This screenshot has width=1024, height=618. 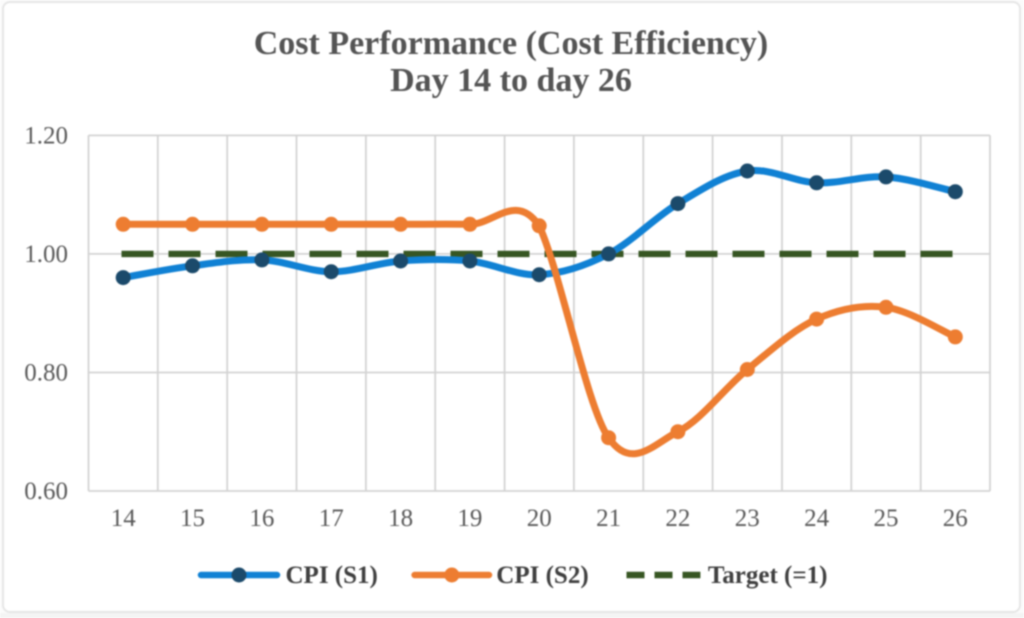 I want to click on svg-text: 26, so click(x=955, y=518).